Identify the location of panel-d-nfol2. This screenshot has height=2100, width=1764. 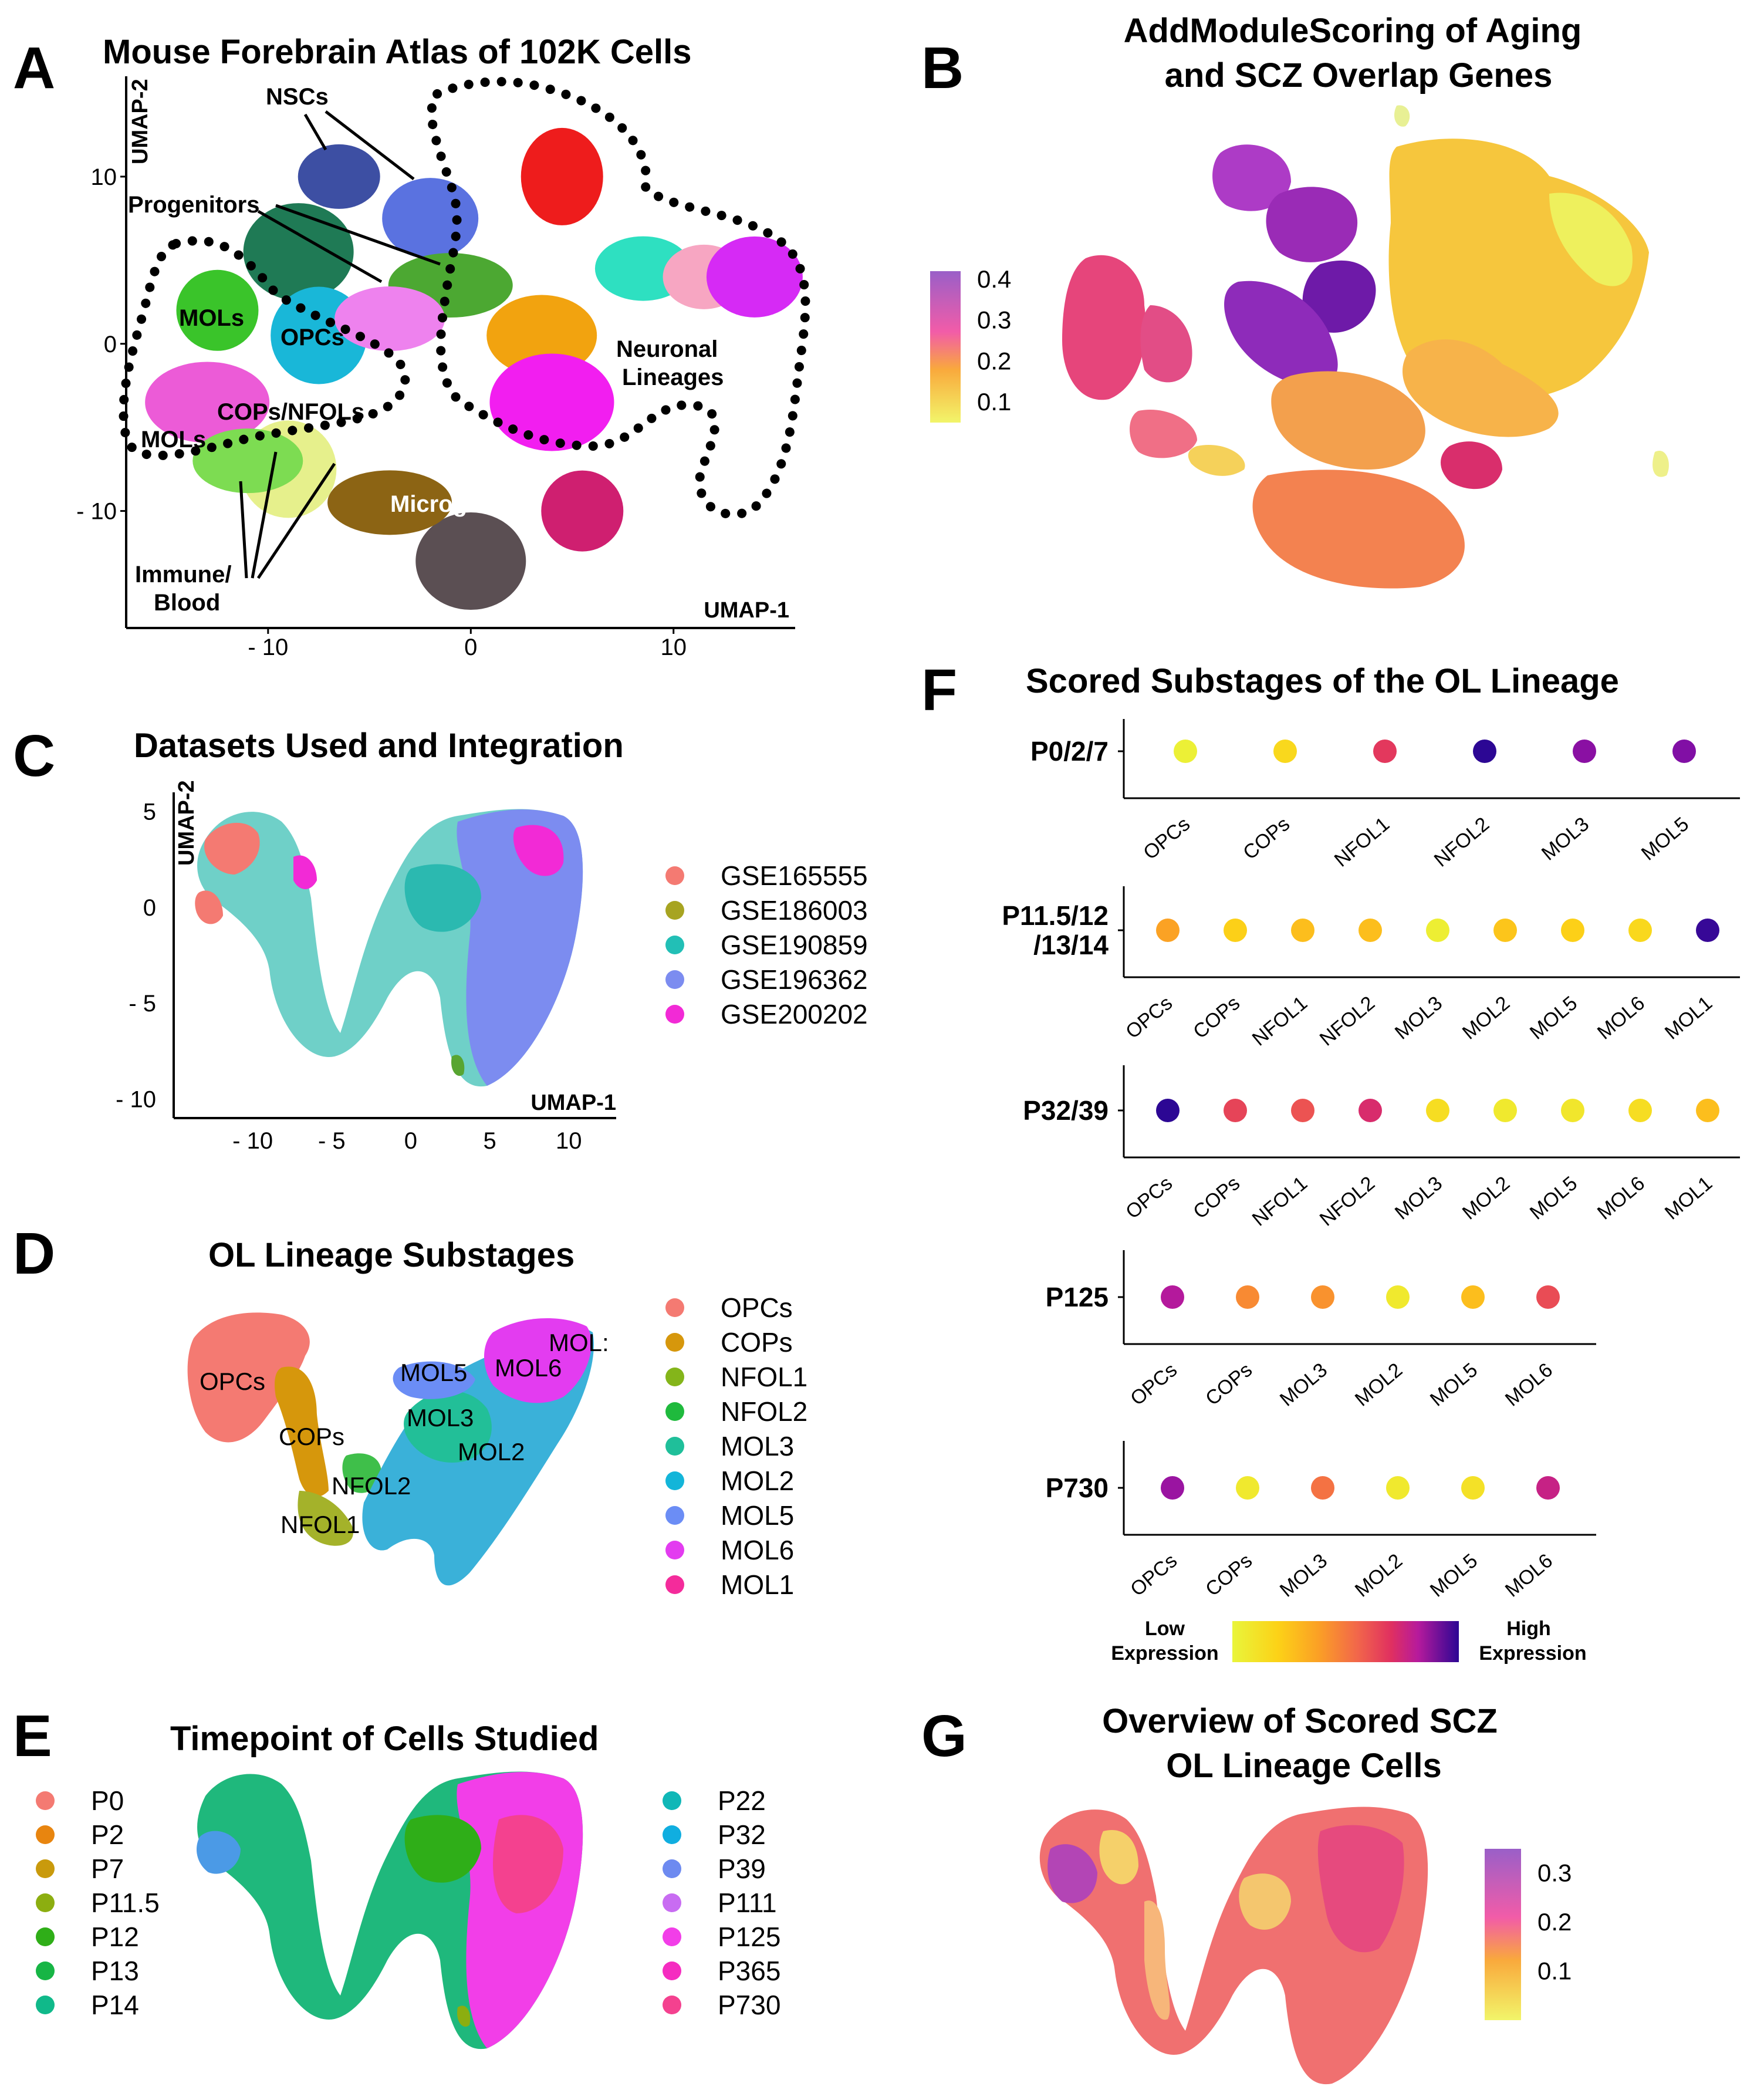
(361, 1473).